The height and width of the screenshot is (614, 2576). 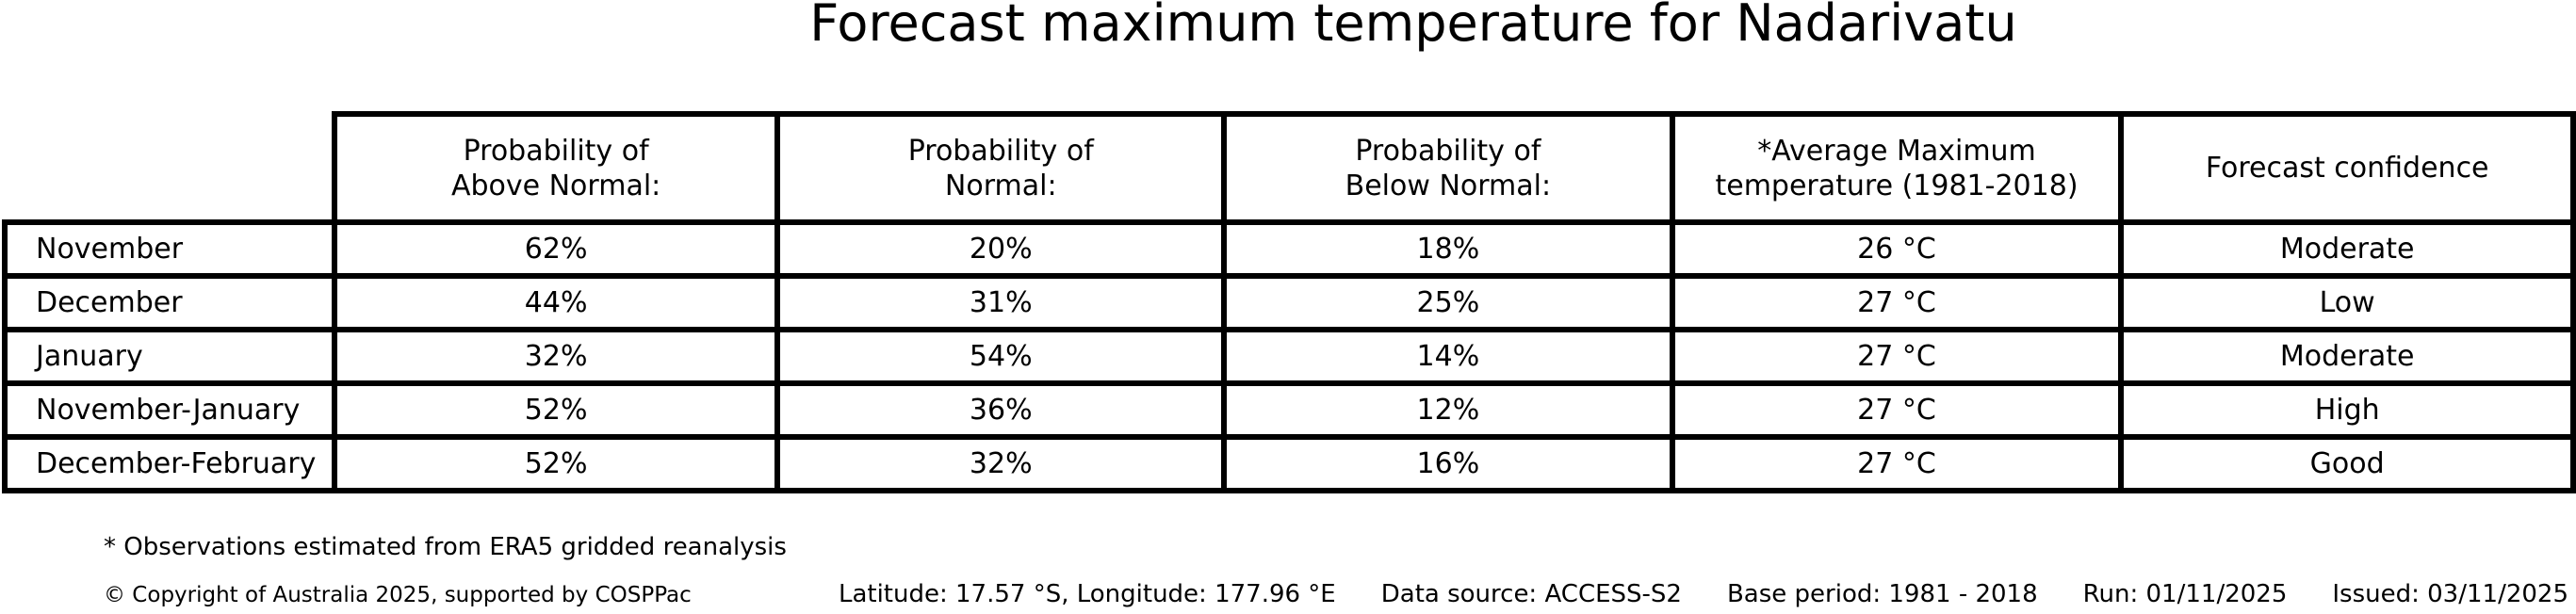 What do you see at coordinates (2185, 594) in the screenshot?
I see `run-date-text: Run: 01/11/2025` at bounding box center [2185, 594].